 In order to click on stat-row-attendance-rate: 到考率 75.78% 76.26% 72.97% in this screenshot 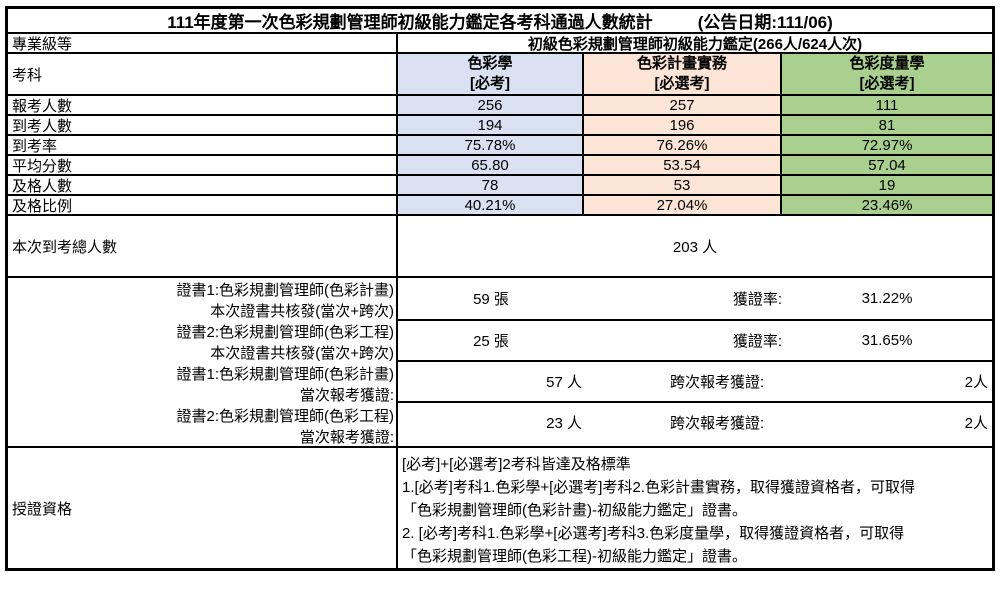, I will do `click(500, 144)`.